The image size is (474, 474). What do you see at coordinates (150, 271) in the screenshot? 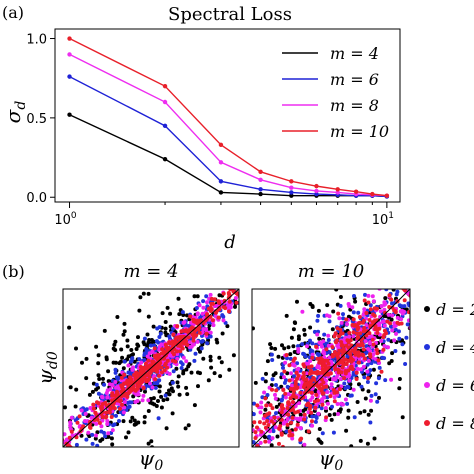
I see `scatter-title-0: m = 4` at bounding box center [150, 271].